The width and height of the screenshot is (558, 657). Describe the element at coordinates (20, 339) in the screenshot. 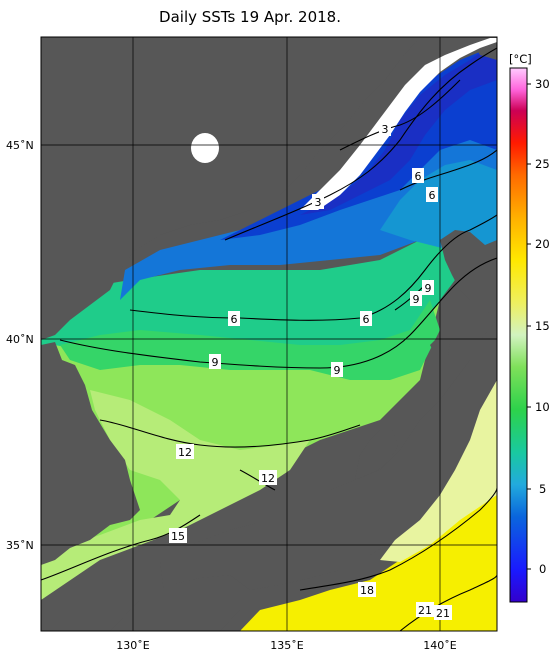

I see `lat-label: 40˚N` at that location.